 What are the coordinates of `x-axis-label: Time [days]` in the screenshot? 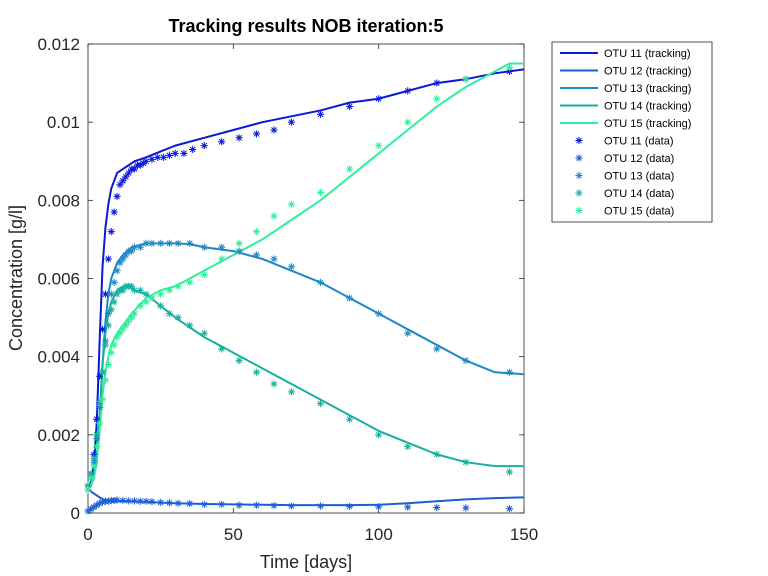 It's located at (306, 562).